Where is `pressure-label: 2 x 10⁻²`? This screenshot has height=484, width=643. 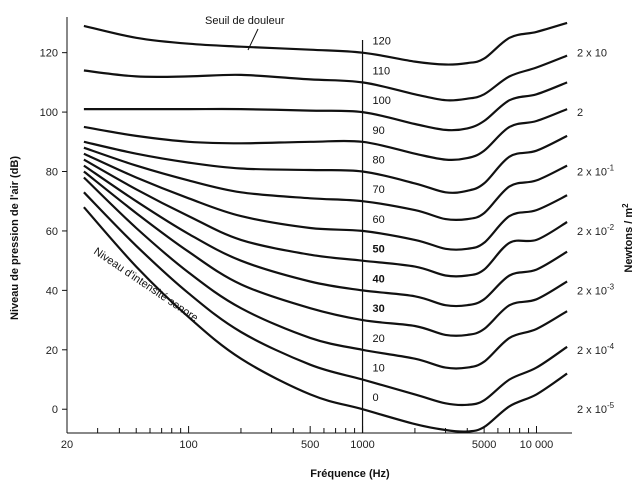
pressure-label: 2 x 10⁻² is located at coordinates (596, 230).